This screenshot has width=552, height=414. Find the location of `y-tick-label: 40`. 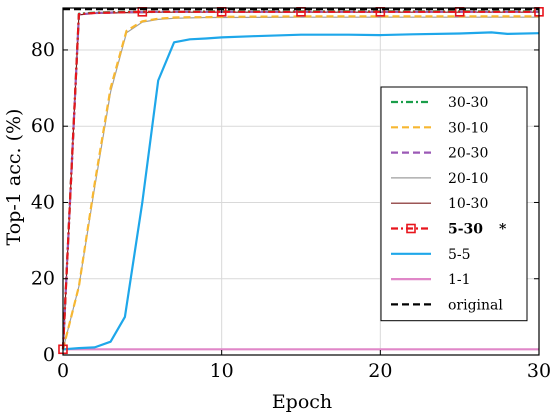

y-tick-label: 40 is located at coordinates (43, 202).